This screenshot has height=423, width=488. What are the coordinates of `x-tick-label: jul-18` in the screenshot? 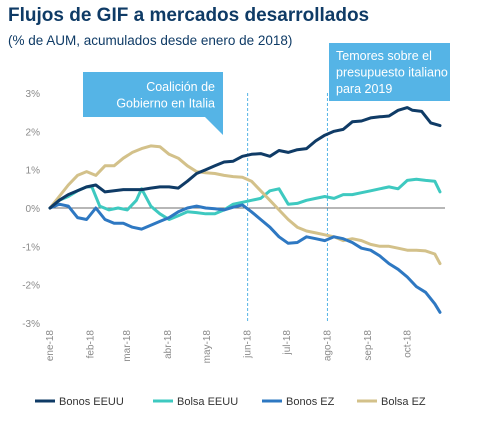 It's located at (287, 343).